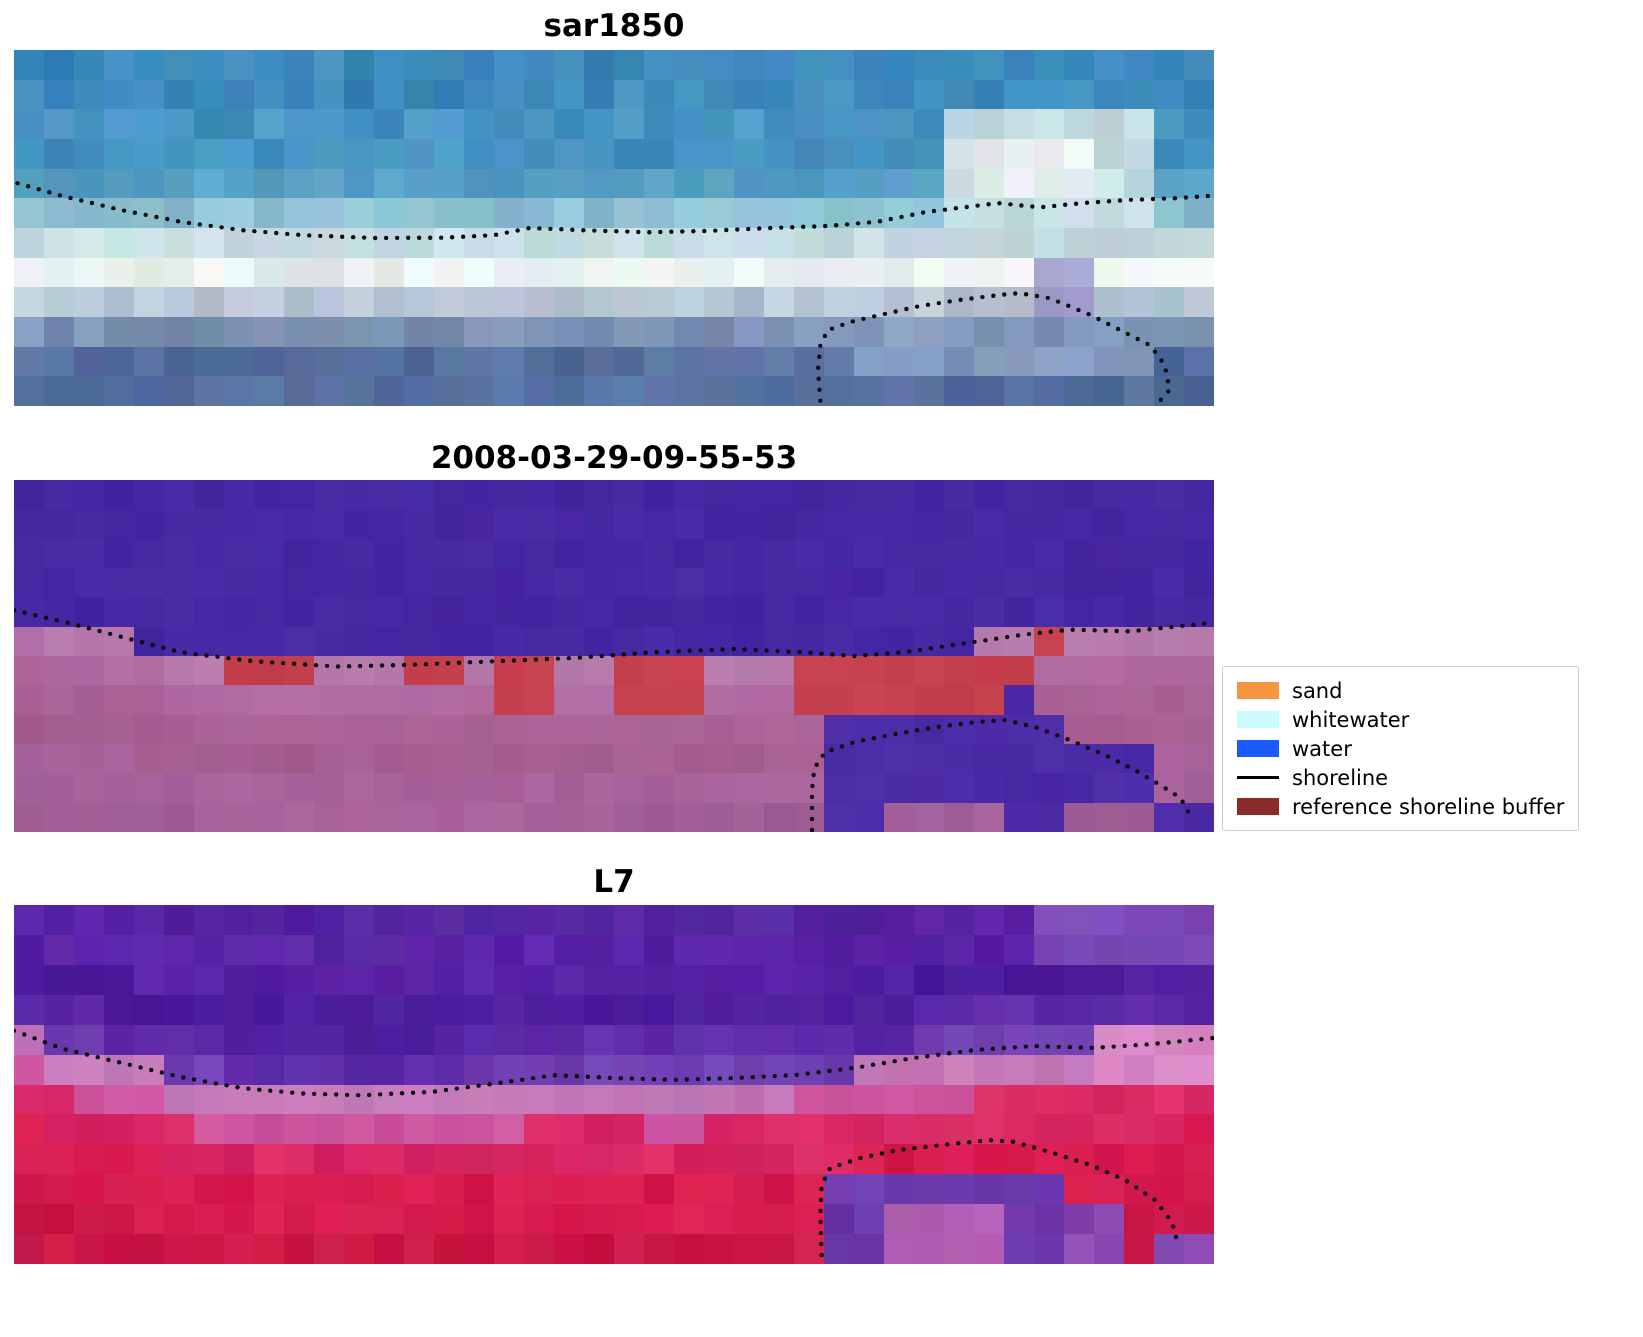  Describe the element at coordinates (614, 26) in the screenshot. I see `panel-title-sar1850: sar1850` at that location.